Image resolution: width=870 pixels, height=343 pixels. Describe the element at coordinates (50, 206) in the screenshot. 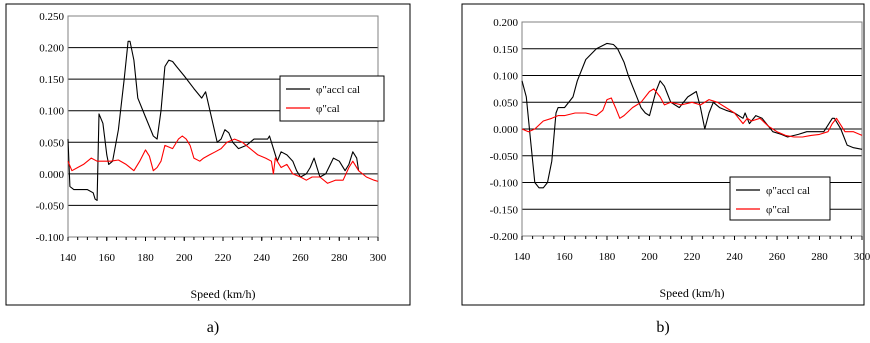

I see `panel-a-y-tick-label: -0.050` at that location.